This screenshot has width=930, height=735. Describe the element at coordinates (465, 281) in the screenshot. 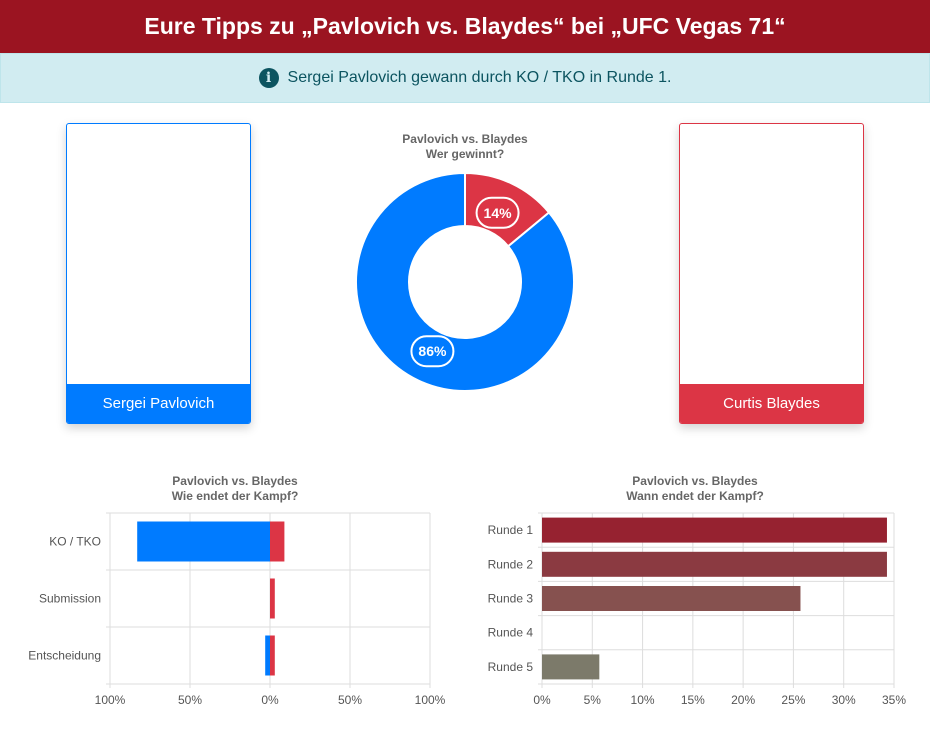

I see `donut-slice` at that location.